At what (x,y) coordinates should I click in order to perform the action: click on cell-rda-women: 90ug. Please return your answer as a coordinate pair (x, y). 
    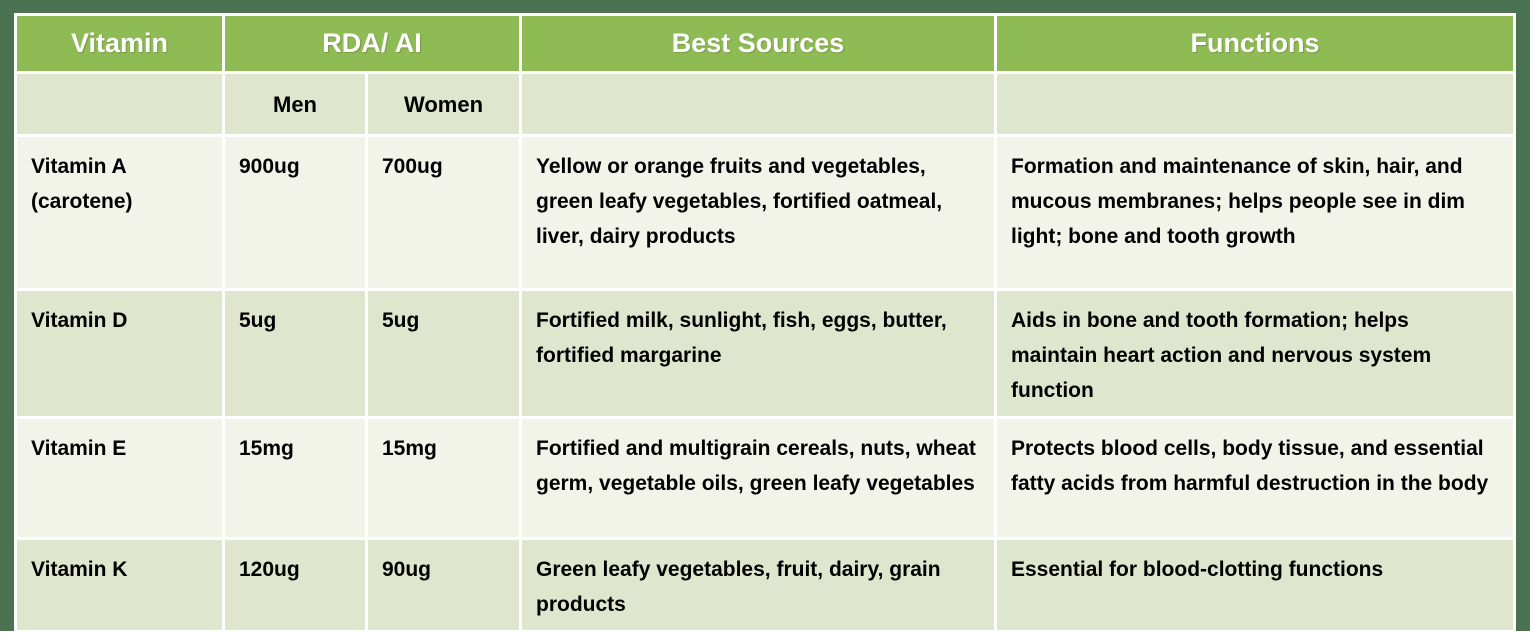
    Looking at the image, I should click on (443, 585).